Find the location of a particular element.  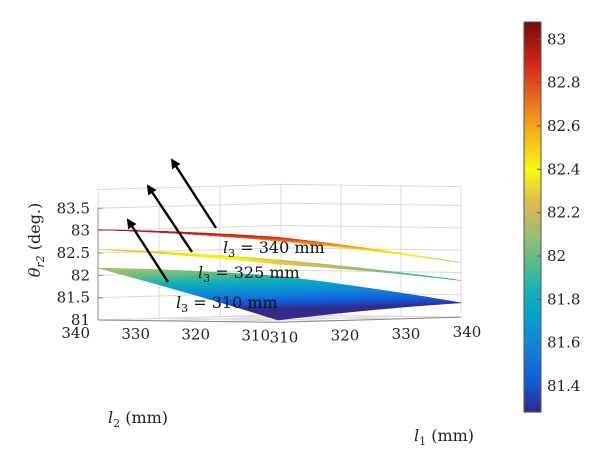

y-gridline is located at coordinates (249, 253).